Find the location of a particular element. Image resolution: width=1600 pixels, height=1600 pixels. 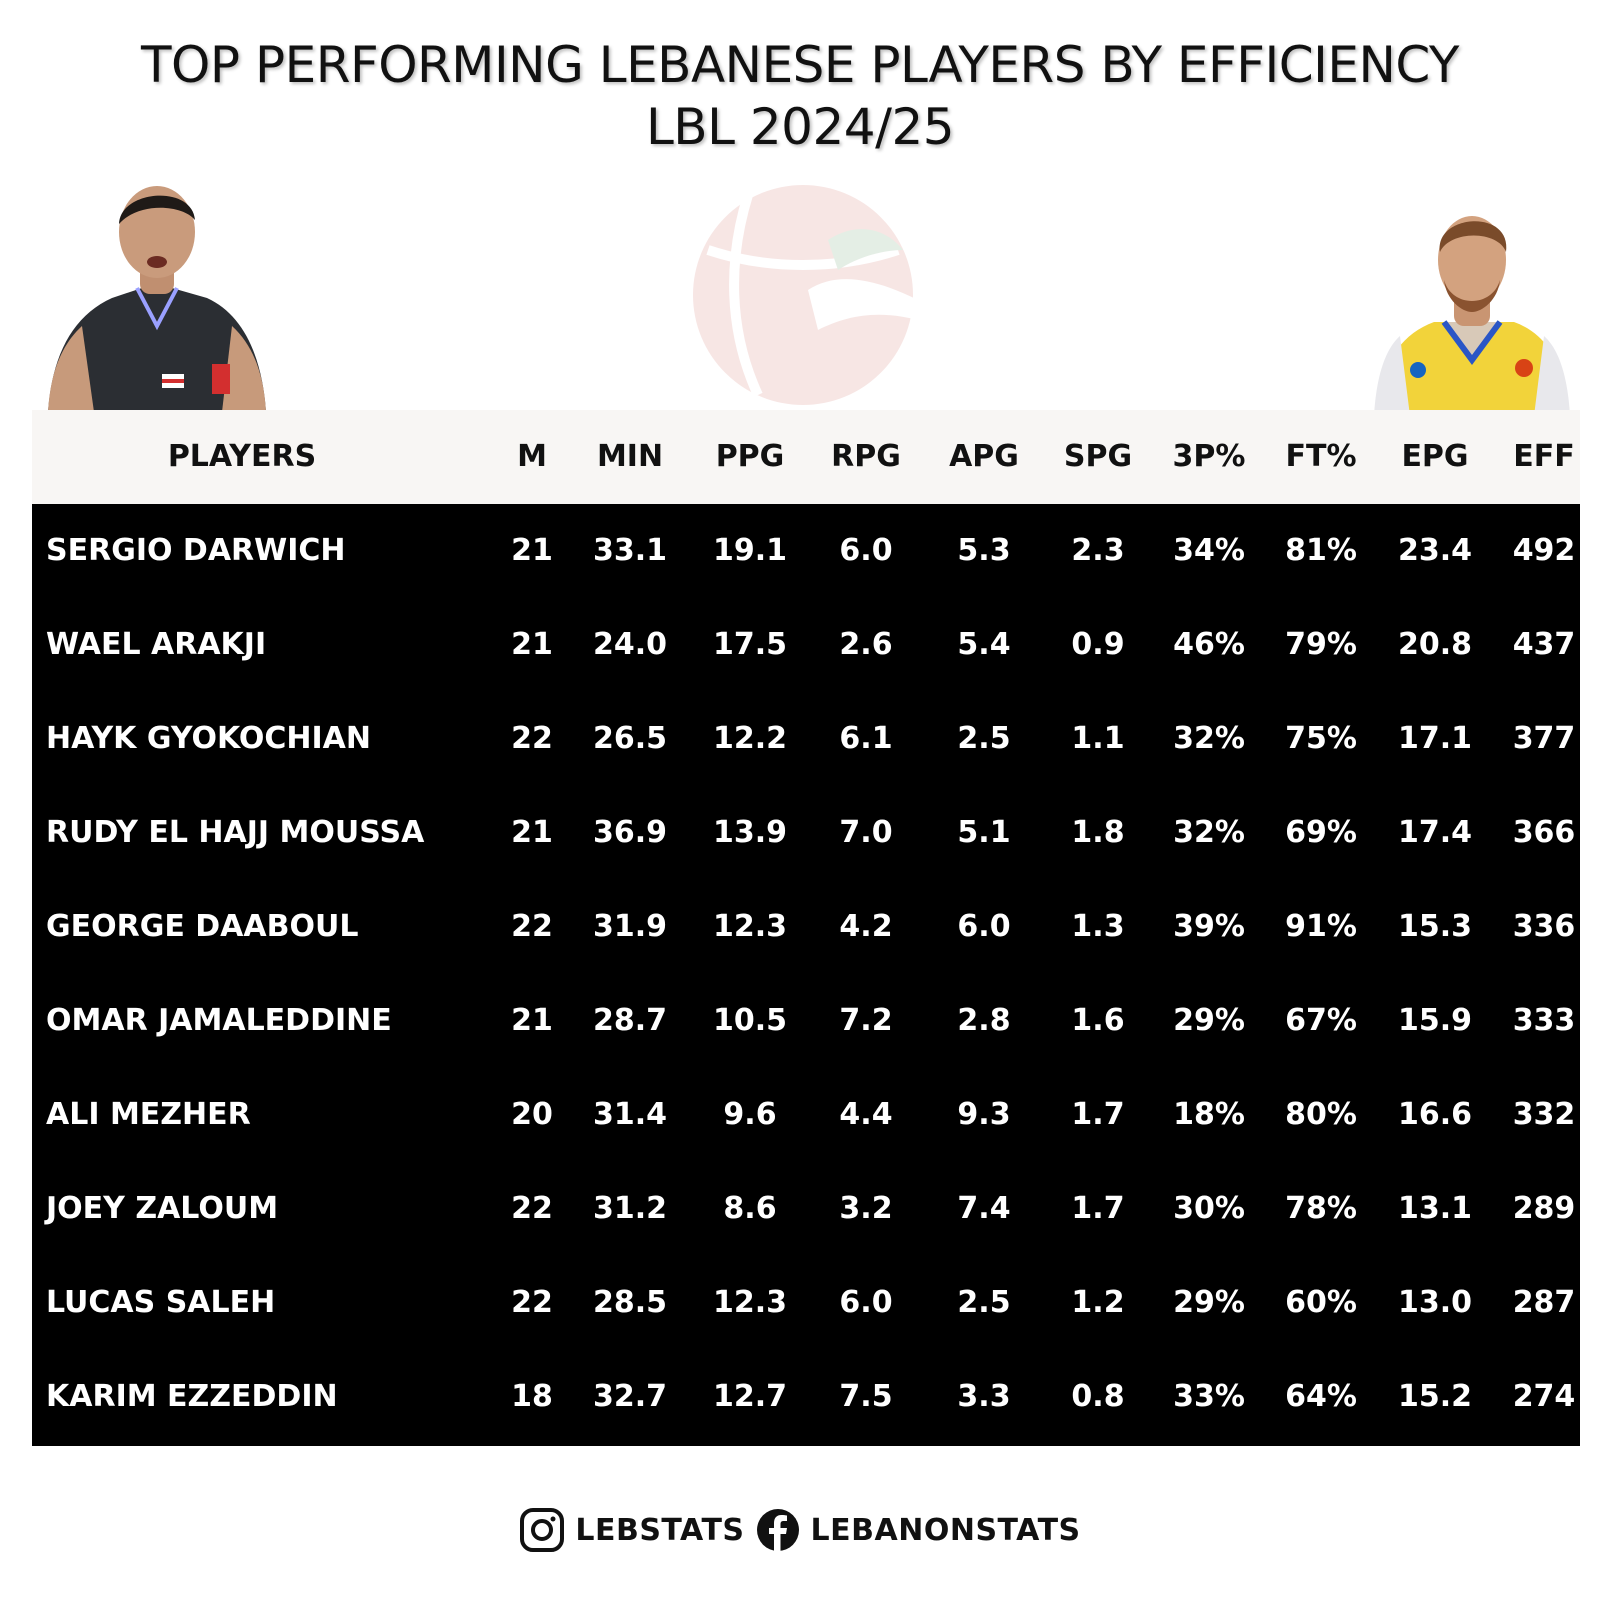

instagram-handle: LEBSTATS is located at coordinates (660, 1530).